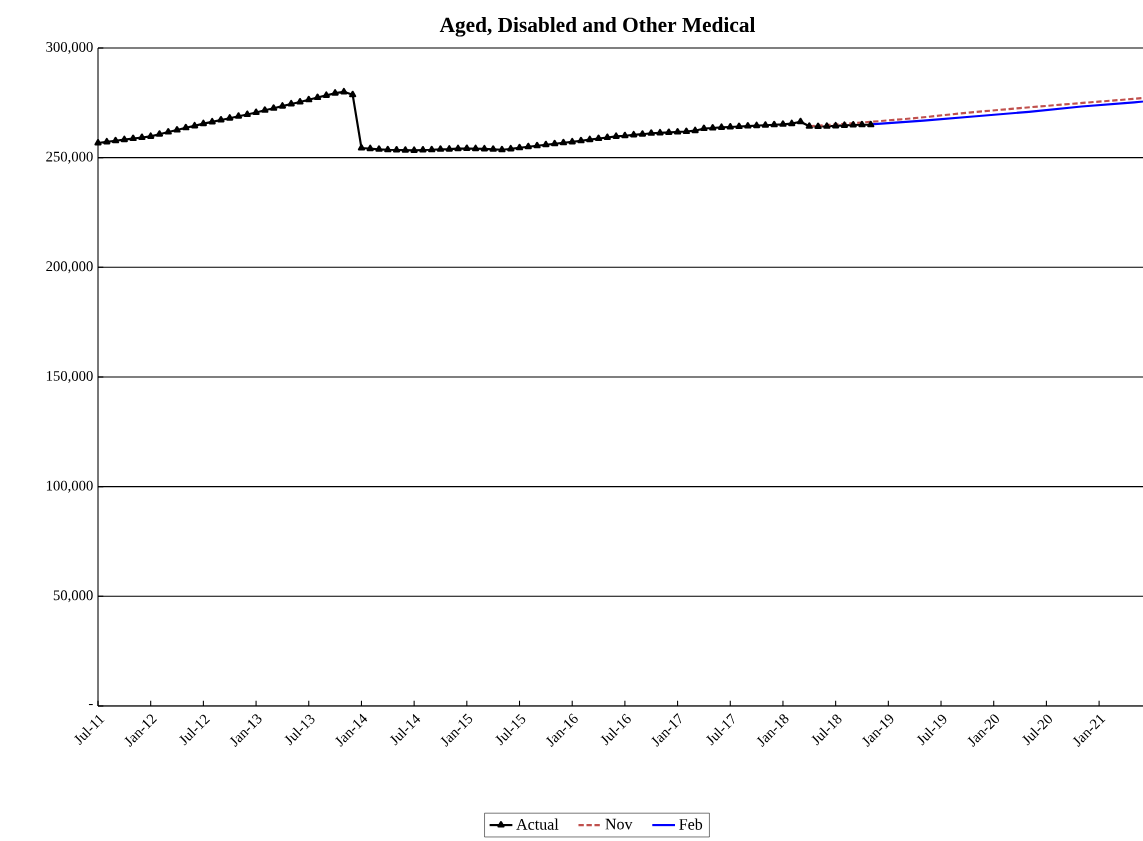 The image size is (1143, 841). Describe the element at coordinates (69, 267) in the screenshot. I see `y-tick-label: 200,000` at that location.